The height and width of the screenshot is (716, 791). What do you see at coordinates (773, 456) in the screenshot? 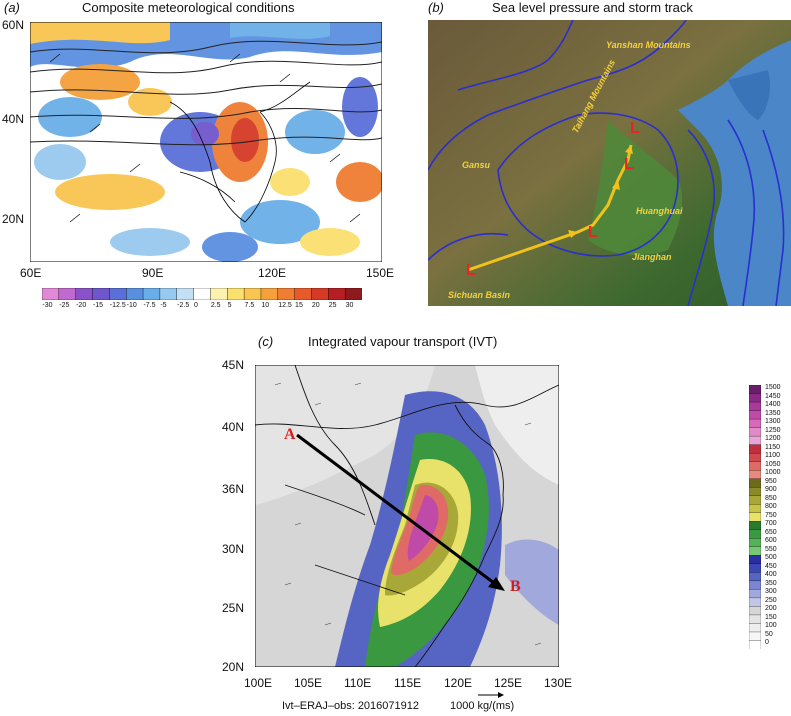
I see `panel-c-colorbar-label: 1100` at bounding box center [773, 456].